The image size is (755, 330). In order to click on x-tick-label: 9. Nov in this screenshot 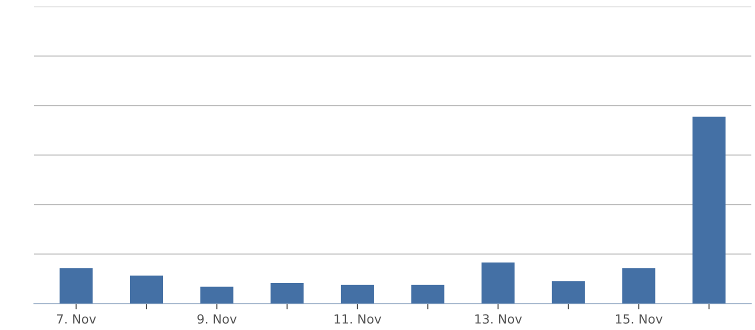, I will do `click(217, 319)`.